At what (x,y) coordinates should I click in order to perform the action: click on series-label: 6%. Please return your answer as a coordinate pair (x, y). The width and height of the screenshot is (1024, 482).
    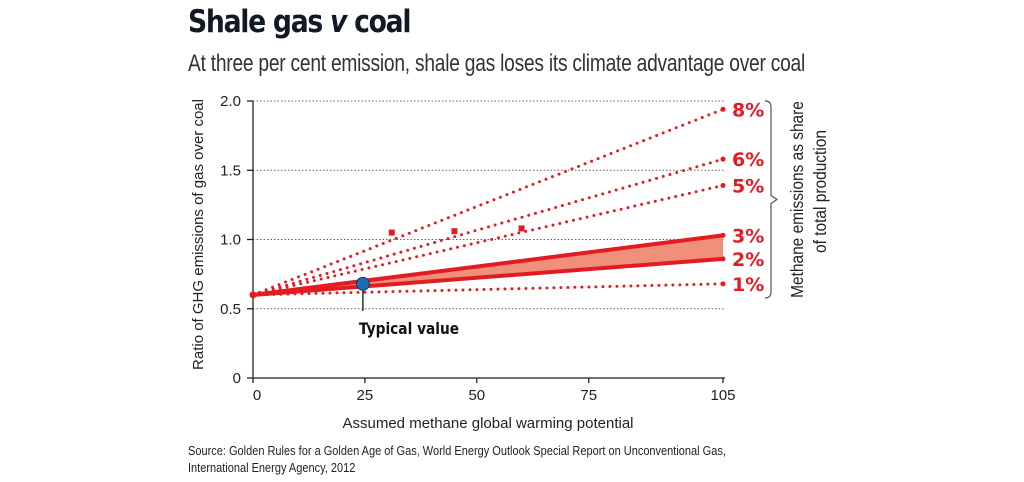
    Looking at the image, I should click on (748, 160).